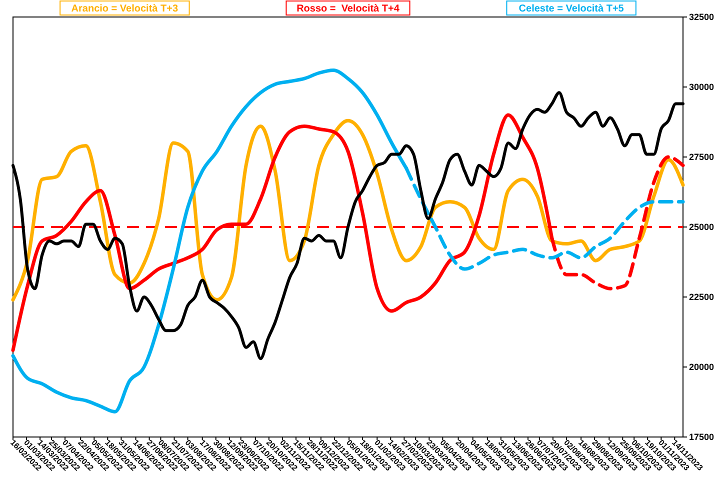  What do you see at coordinates (701, 157) in the screenshot?
I see `y-tick-label: 27500` at bounding box center [701, 157].